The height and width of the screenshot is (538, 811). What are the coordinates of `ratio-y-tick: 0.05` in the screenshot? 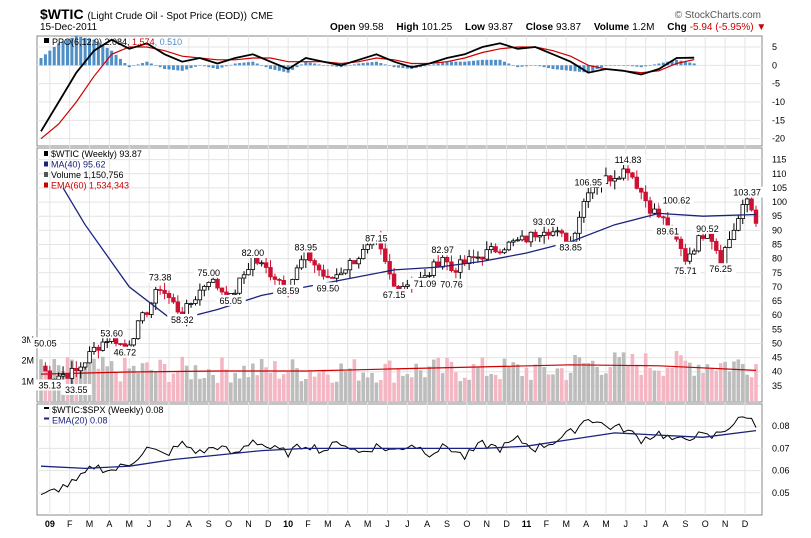 It's located at (781, 493).